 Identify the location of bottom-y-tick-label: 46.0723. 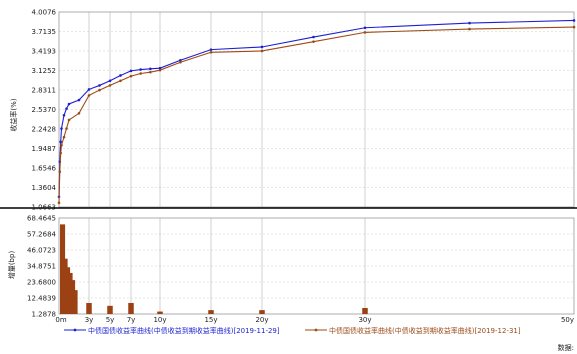
(41, 250).